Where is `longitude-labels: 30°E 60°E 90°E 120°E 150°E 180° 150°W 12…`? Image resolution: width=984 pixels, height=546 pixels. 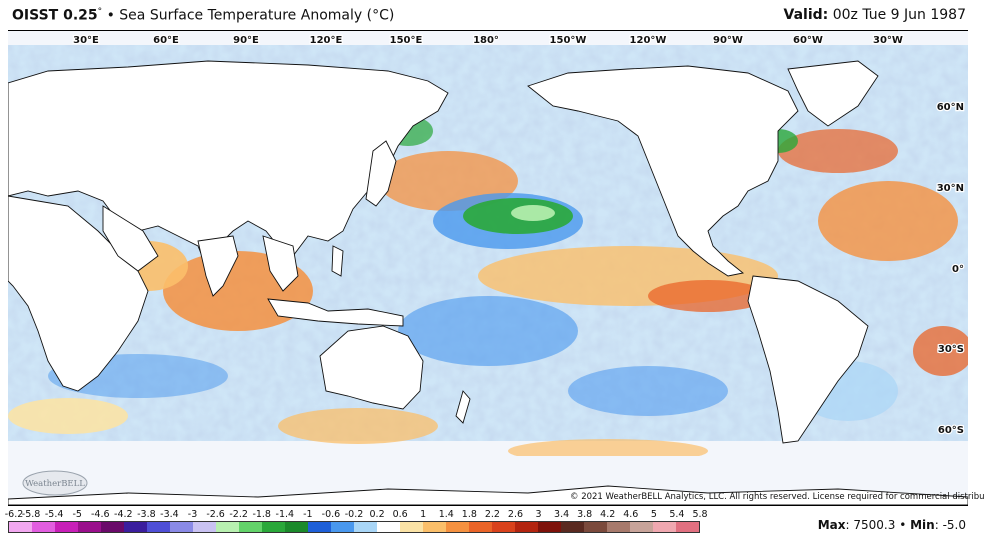
longitude-labels: 30°E 60°E 90°E 120°E 150°E 180° 150°W 12… is located at coordinates (488, 41).